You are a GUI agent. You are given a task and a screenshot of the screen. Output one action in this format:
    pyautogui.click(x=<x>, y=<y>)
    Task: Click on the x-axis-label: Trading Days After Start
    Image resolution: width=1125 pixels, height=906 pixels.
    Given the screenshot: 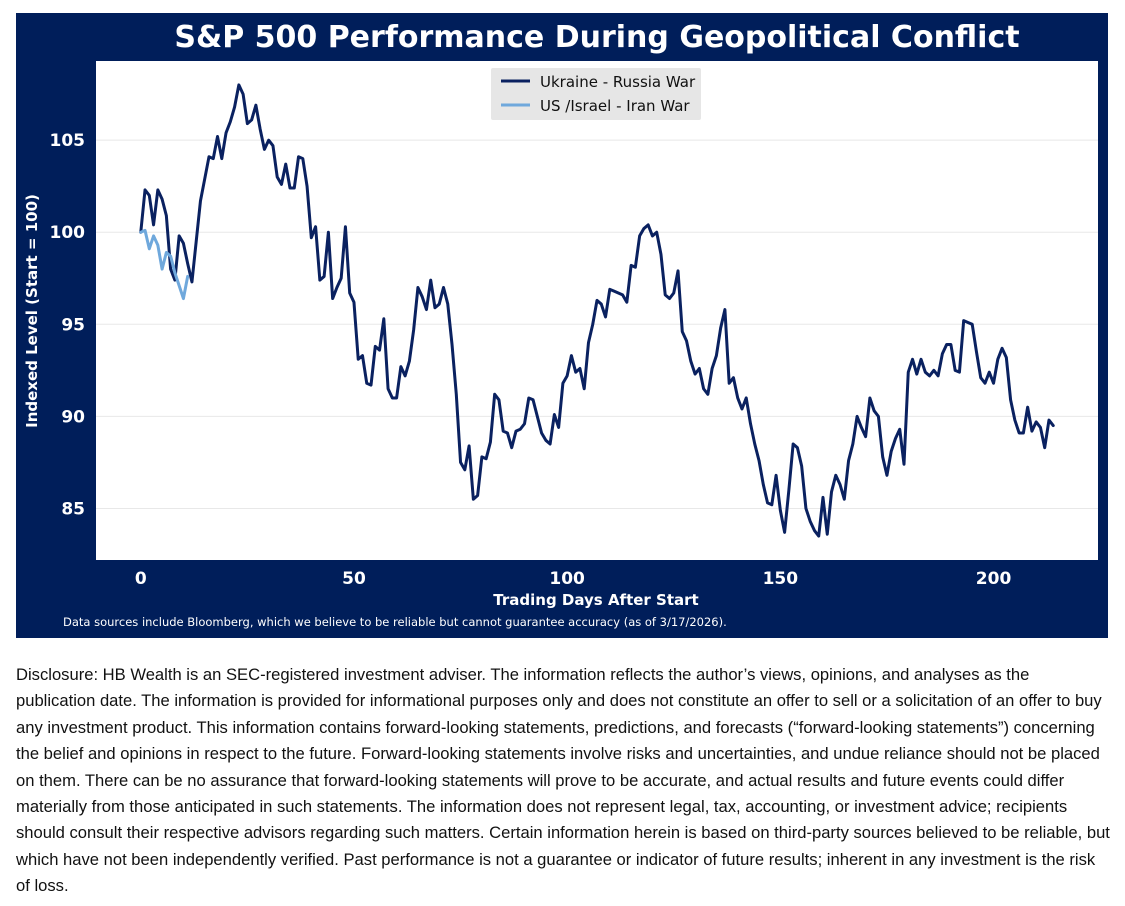 What is the action you would take?
    pyautogui.click(x=595, y=600)
    